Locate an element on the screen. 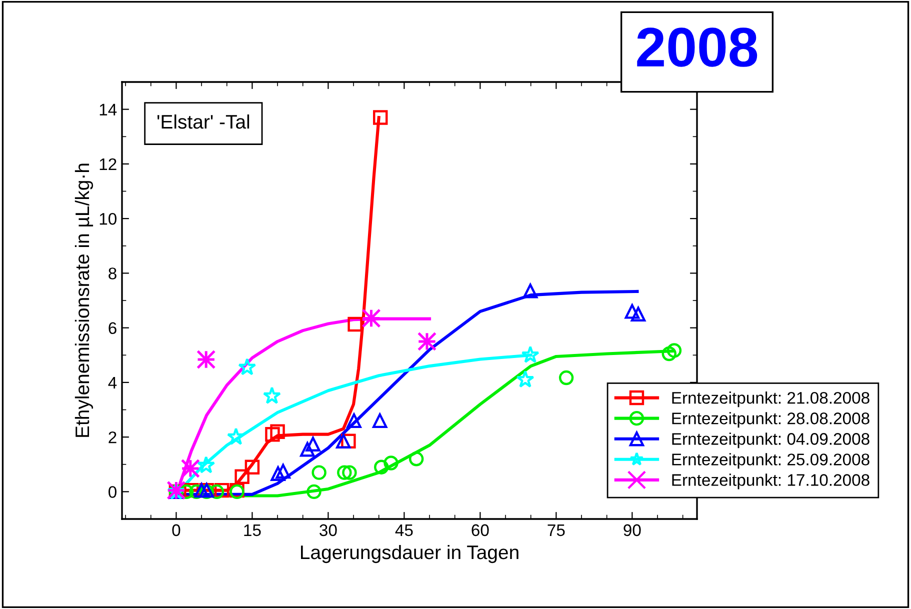  x-tick-label: 60 is located at coordinates (480, 530).